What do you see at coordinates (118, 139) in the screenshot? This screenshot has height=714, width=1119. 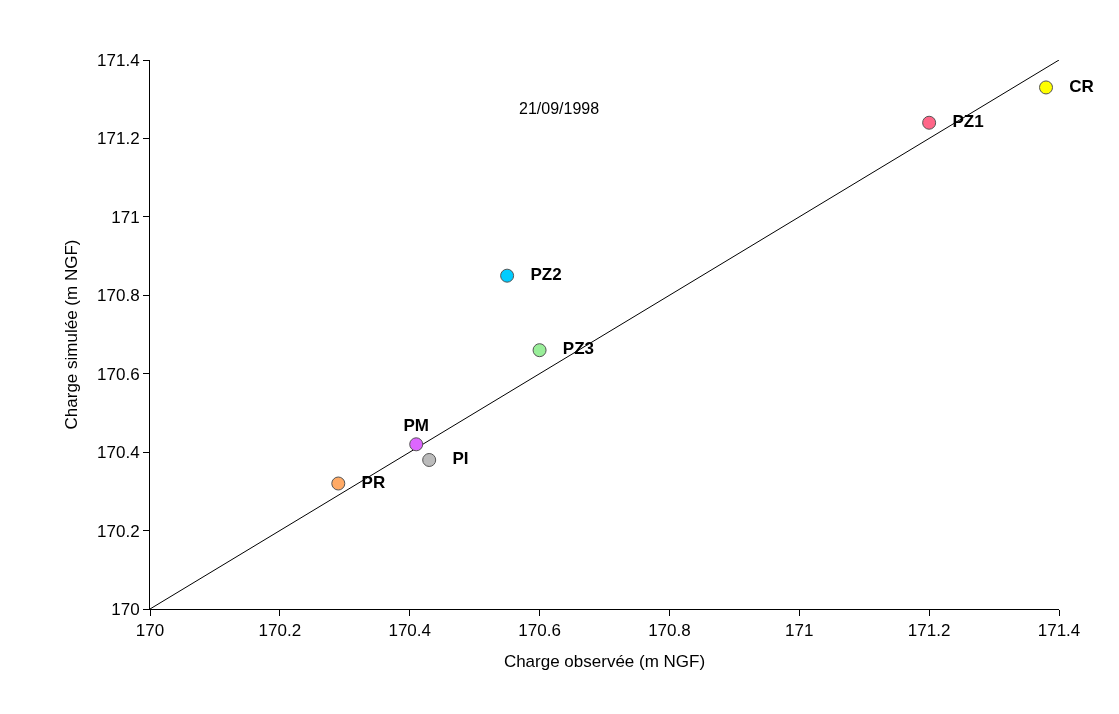 I see `y-tick-label: 171.2` at bounding box center [118, 139].